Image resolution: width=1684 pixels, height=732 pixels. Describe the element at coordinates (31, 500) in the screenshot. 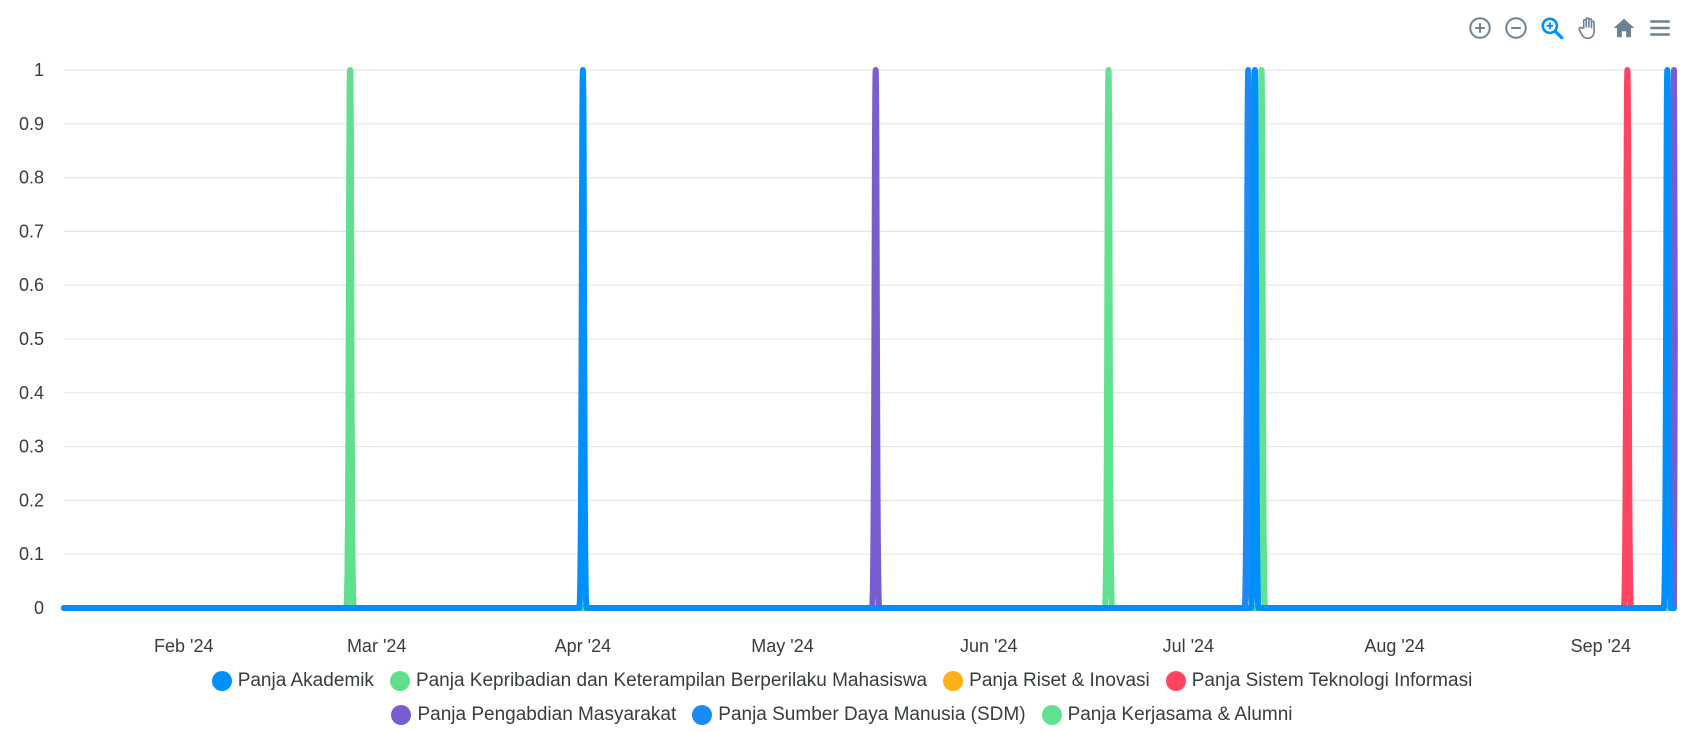

I see `y-tick-label: 0.2` at that location.